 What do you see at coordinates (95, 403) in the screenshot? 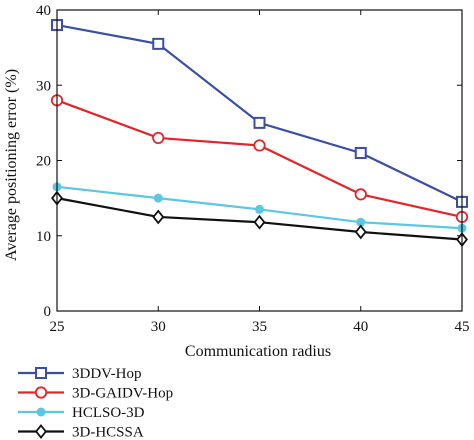
I see `legend: 3DDV-Hop 3D-GAIDV-Hop HCLSO-3D 3D-HCSSA` at bounding box center [95, 403].